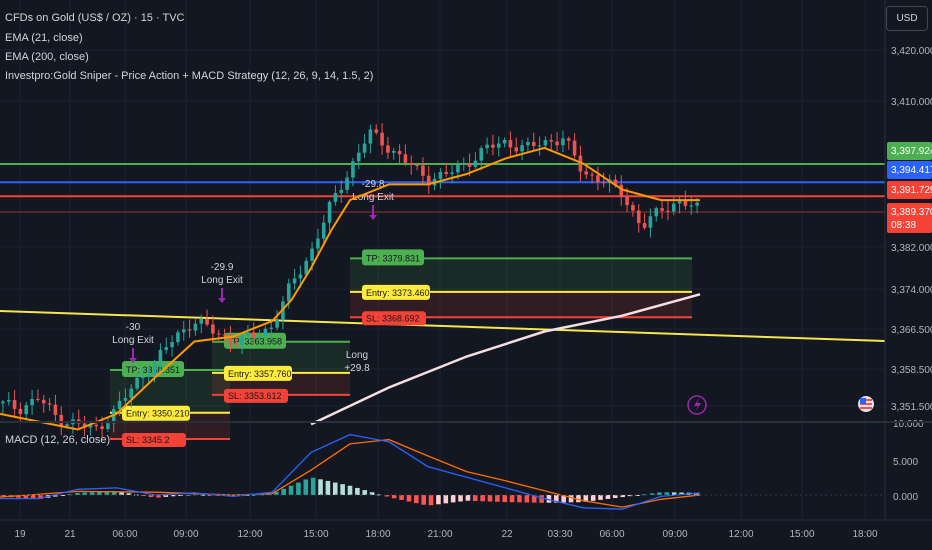 This screenshot has height=550, width=932. Describe the element at coordinates (911, 212) in the screenshot. I see `price-label: 3,389.370` at that location.